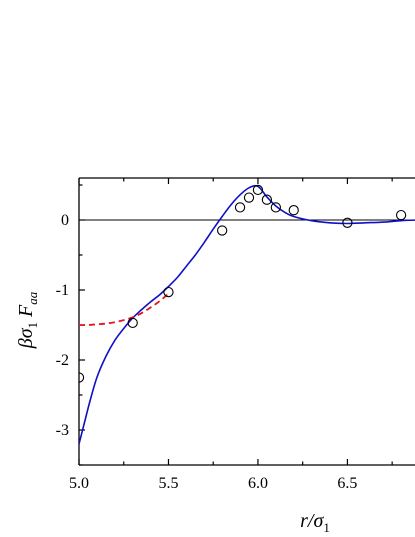  What do you see at coordinates (124, 309) in the screenshot?
I see `dashed-series-line` at bounding box center [124, 309].